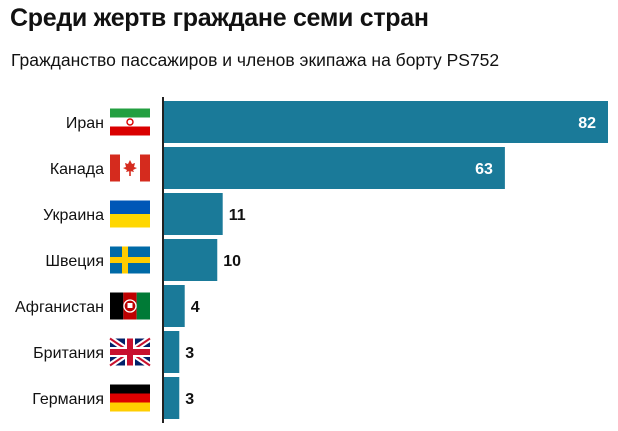 This screenshot has width=618, height=431. I want to click on data-label: 10, so click(232, 261).